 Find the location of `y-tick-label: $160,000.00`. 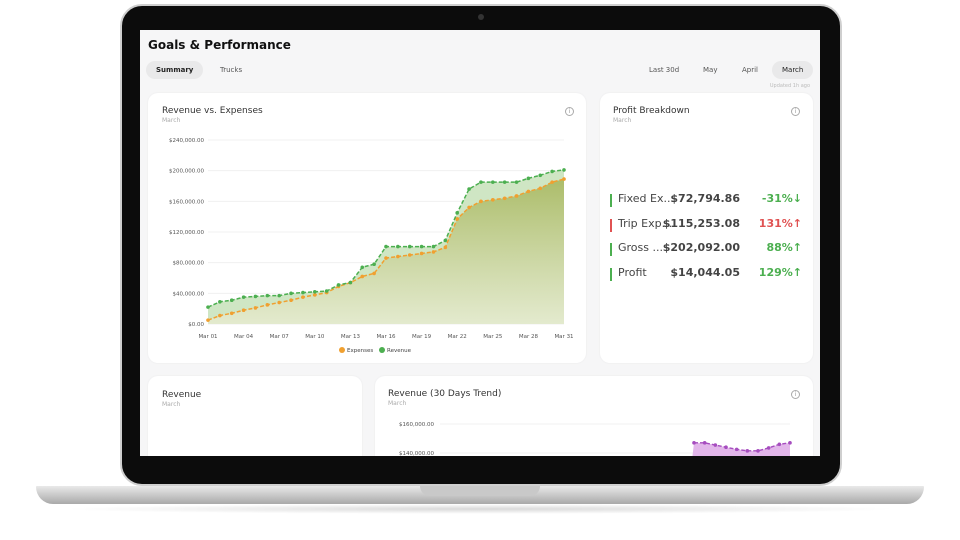

y-tick-label: $160,000.00 is located at coordinates (186, 202).